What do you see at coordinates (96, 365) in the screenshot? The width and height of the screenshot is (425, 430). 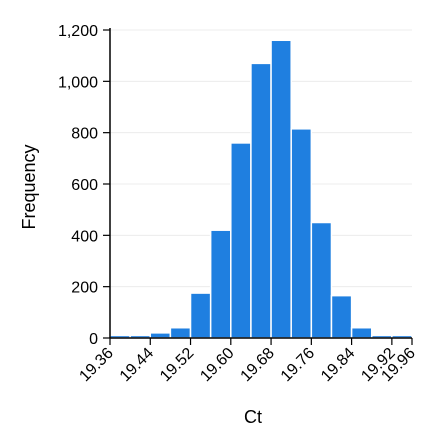 I see `x-tick-label: 19.36` at bounding box center [96, 365].